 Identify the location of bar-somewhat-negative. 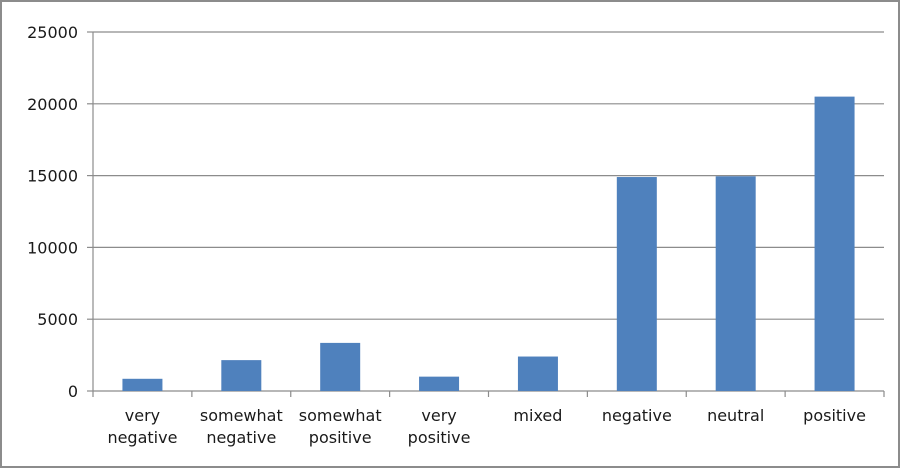
(241, 375).